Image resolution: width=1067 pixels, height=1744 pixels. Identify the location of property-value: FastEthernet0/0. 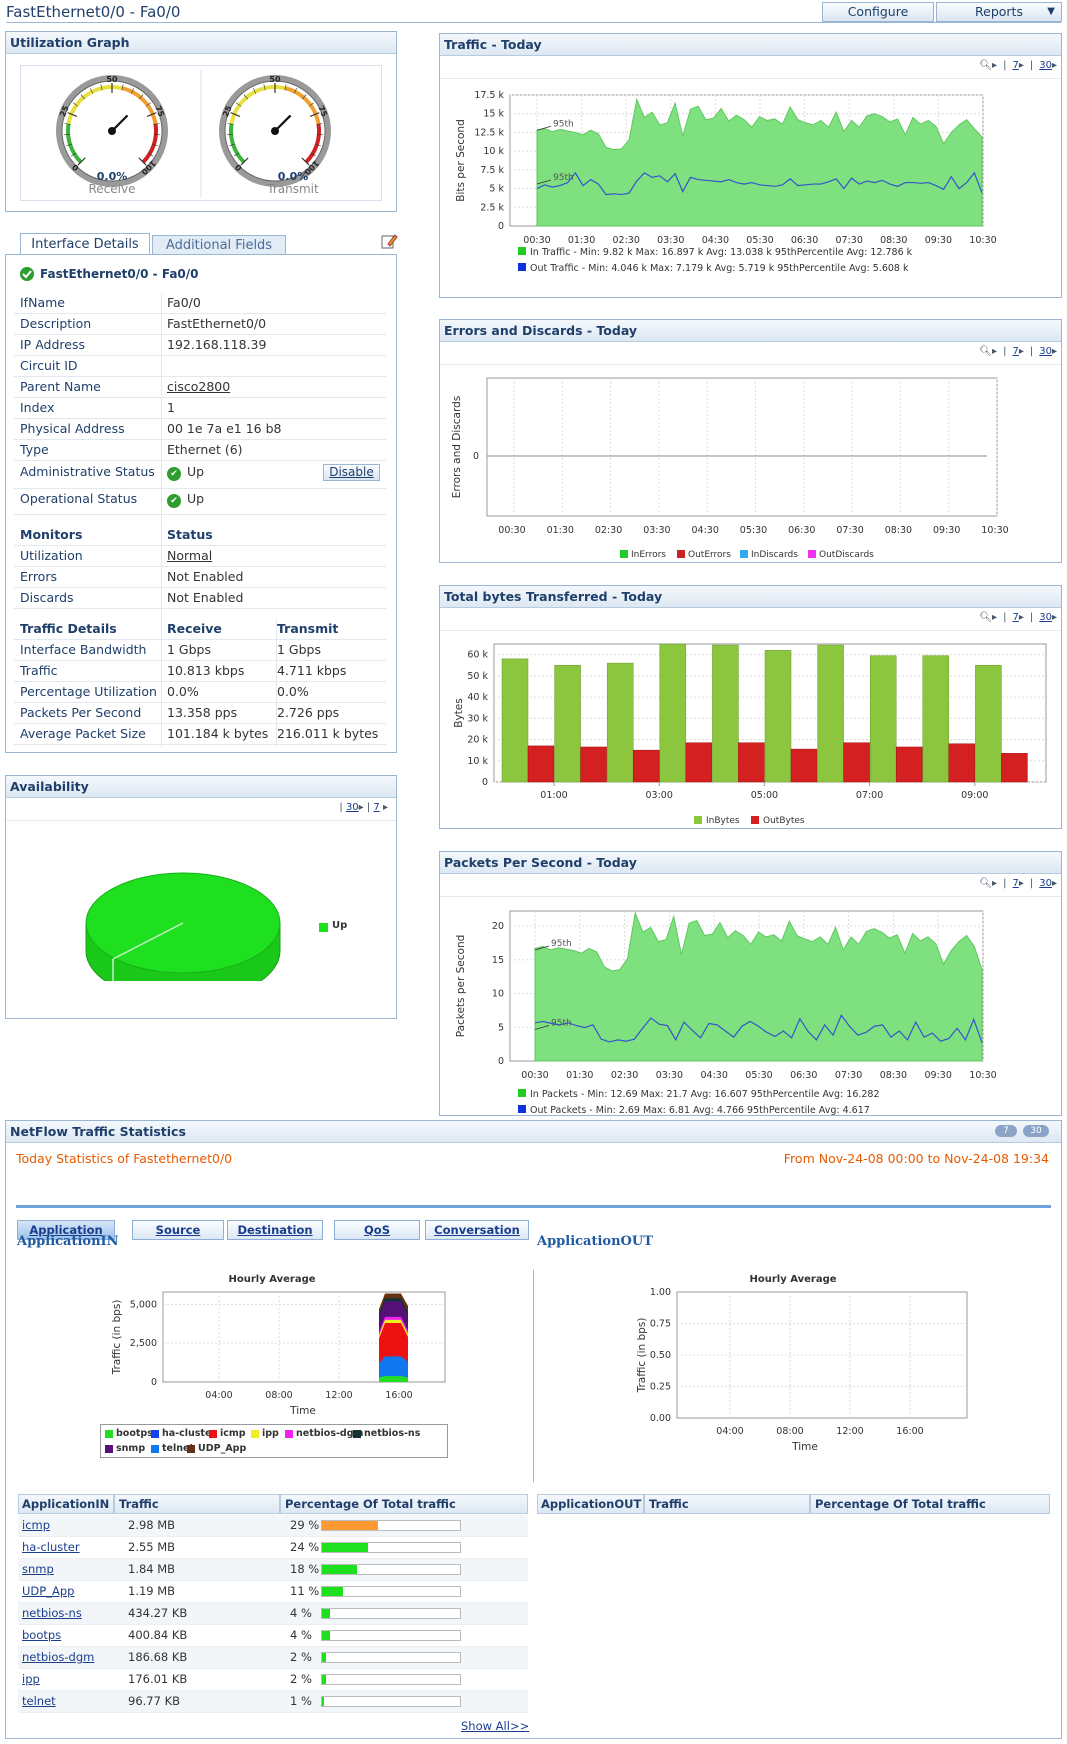
(217, 323).